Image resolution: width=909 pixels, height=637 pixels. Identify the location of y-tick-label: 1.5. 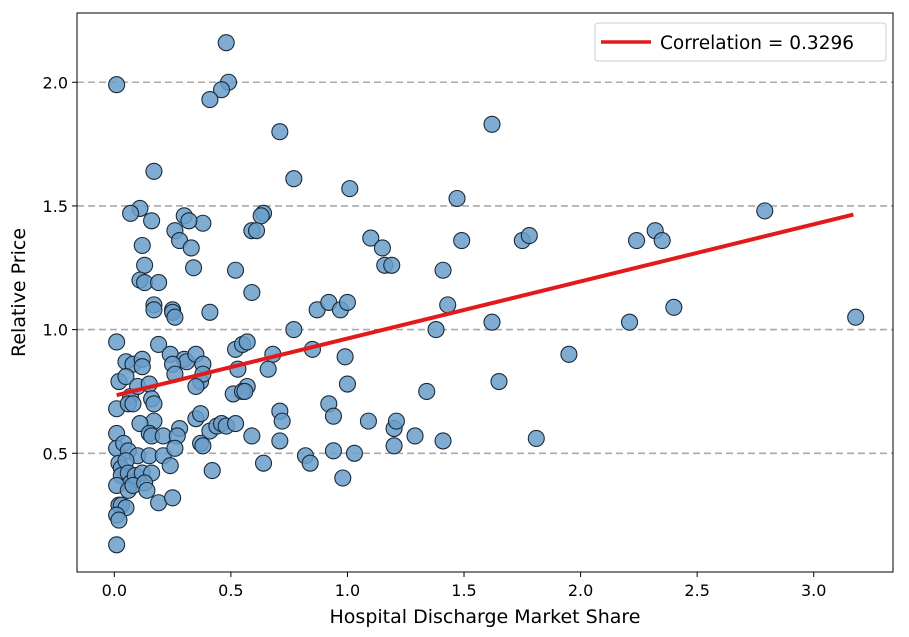
(55, 206).